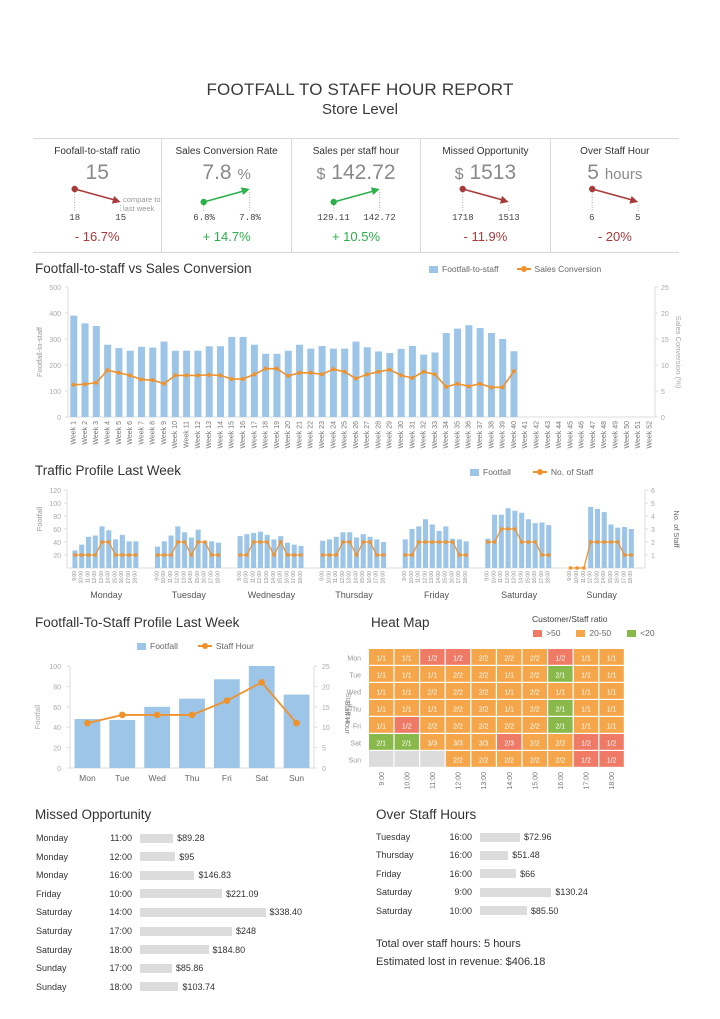  Describe the element at coordinates (326, 687) in the screenshot. I see `y2-tick-label: 20` at that location.